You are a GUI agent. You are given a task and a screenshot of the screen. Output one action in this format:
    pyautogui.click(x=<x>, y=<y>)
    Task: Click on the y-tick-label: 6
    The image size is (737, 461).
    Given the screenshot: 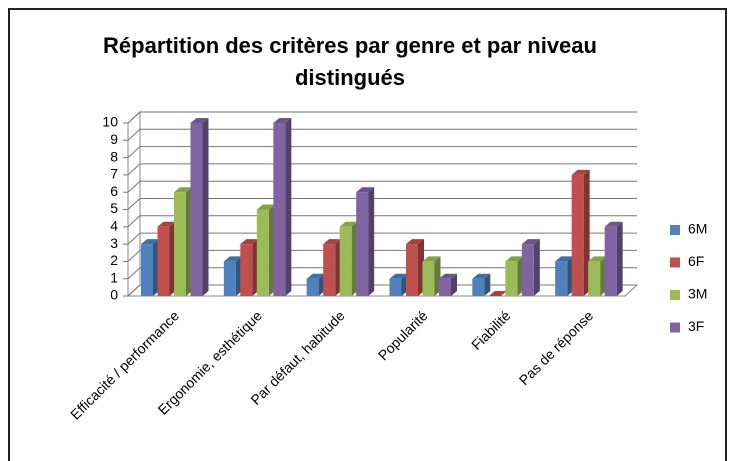 What is the action you would take?
    pyautogui.click(x=114, y=191)
    